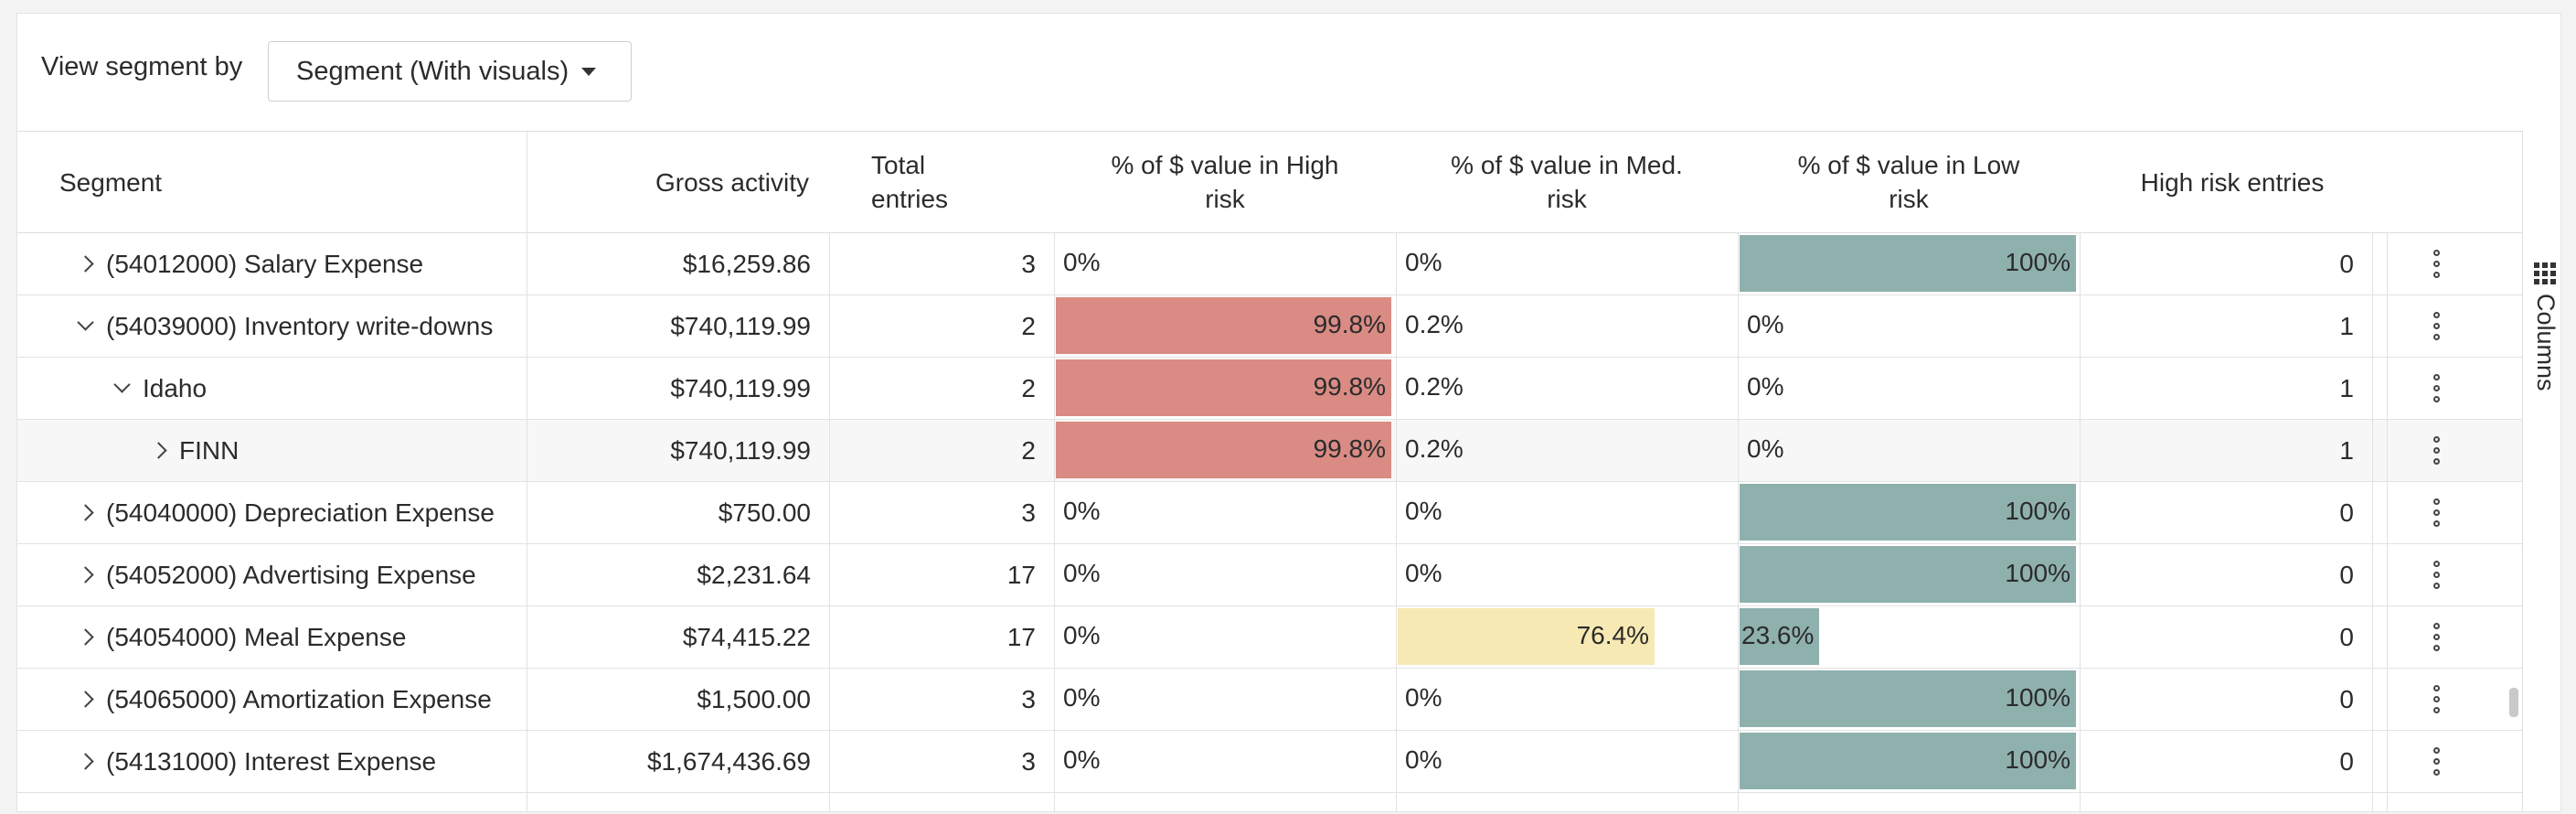 Image resolution: width=2576 pixels, height=814 pixels. I want to click on view-segment-label: View segment by, so click(142, 66).